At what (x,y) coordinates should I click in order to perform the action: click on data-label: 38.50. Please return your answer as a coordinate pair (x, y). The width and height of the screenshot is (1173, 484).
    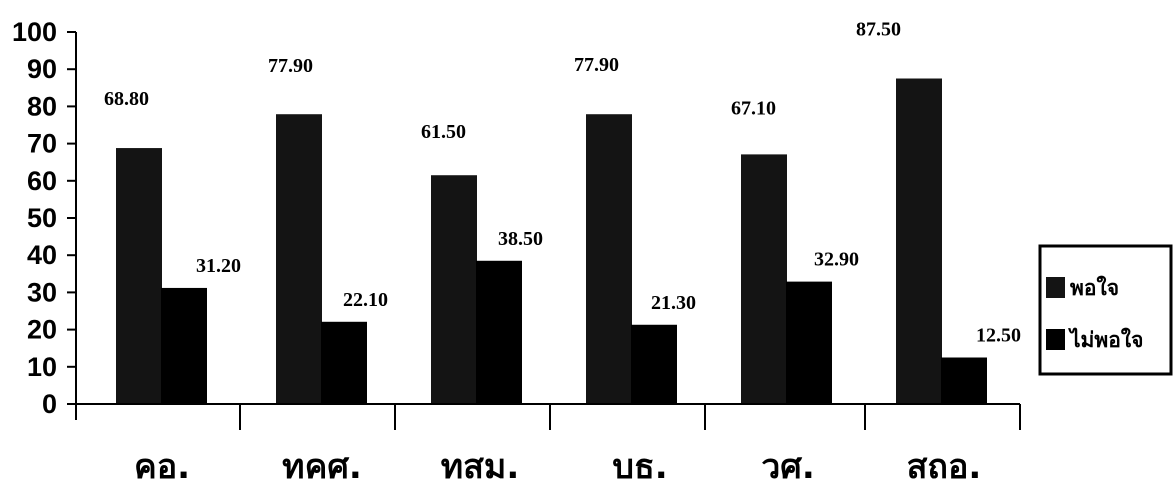
    Looking at the image, I should click on (520, 239).